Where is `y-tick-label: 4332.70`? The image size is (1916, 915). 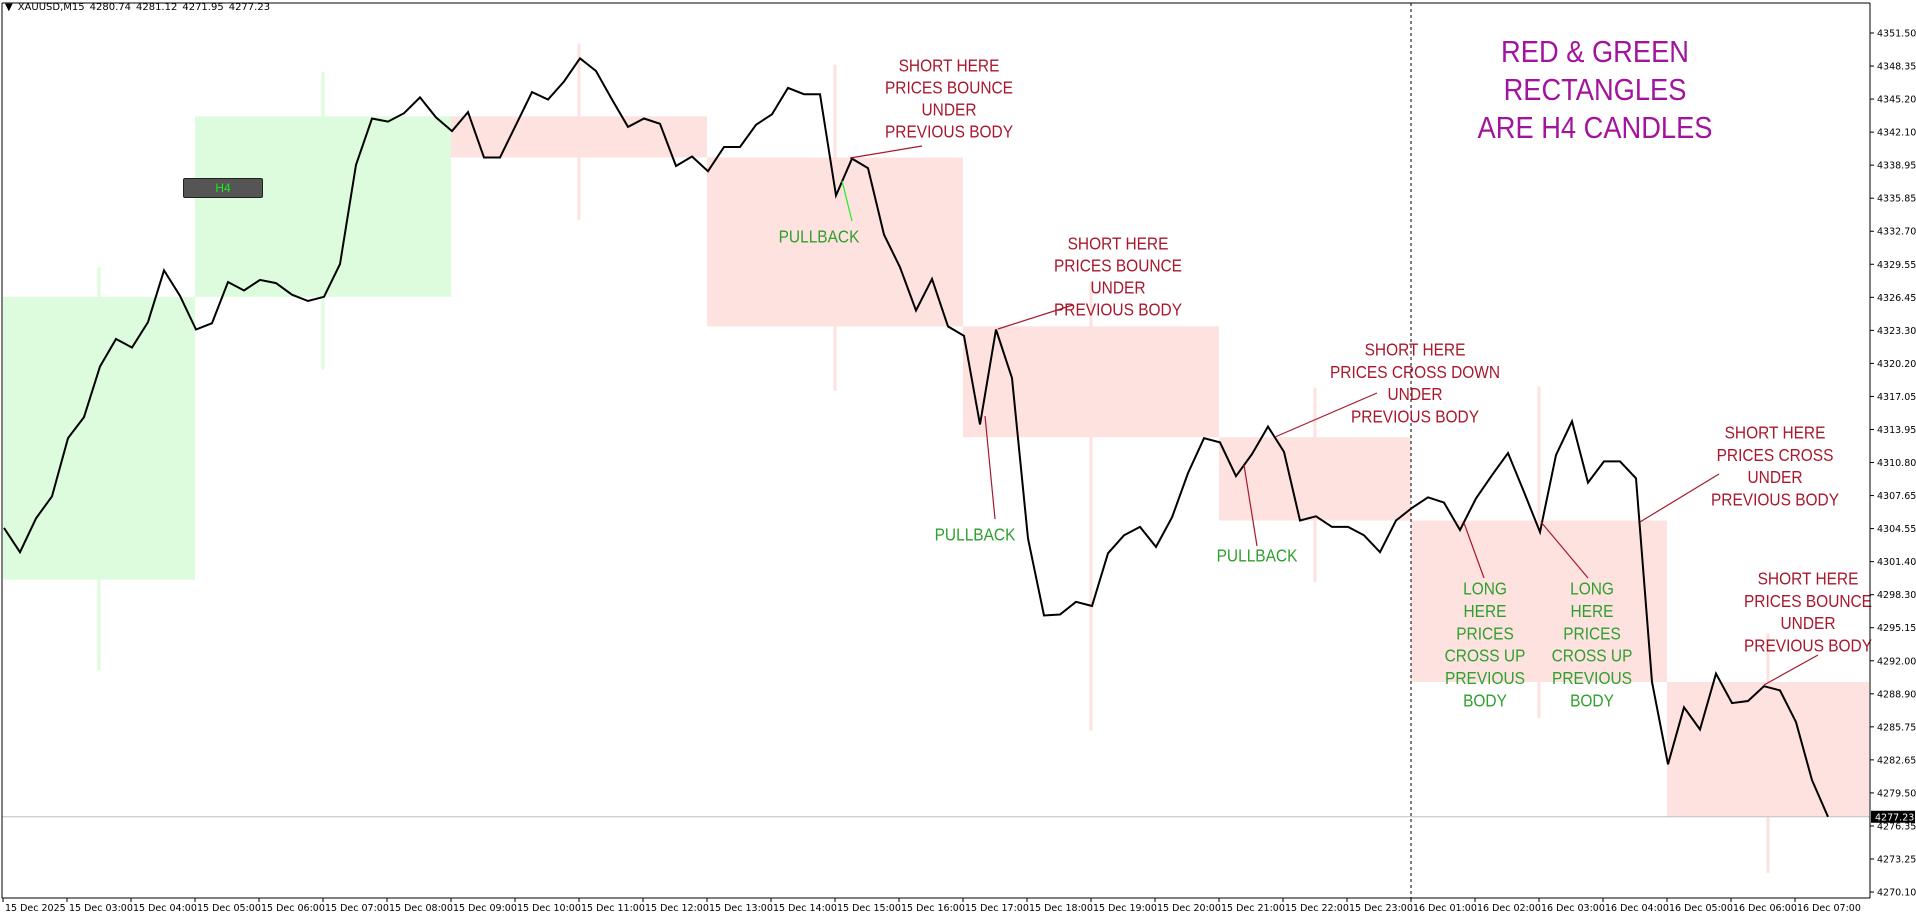 y-tick-label: 4332.70 is located at coordinates (1896, 232).